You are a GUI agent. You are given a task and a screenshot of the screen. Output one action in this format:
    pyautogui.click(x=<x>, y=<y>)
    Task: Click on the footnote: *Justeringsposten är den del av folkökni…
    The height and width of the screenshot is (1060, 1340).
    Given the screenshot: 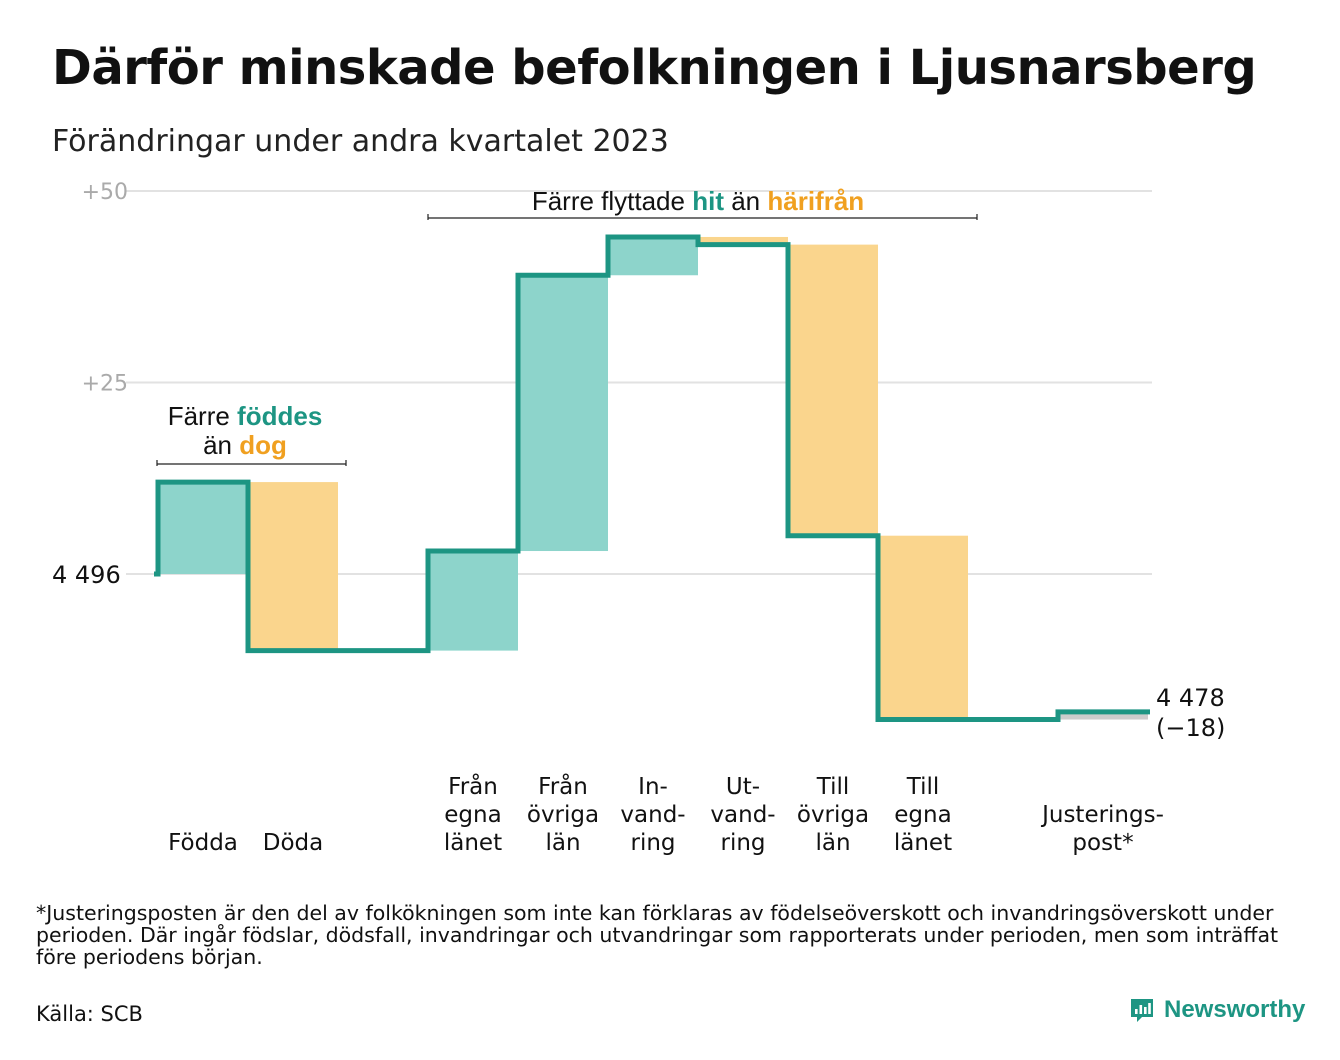 What is the action you would take?
    pyautogui.click(x=657, y=935)
    